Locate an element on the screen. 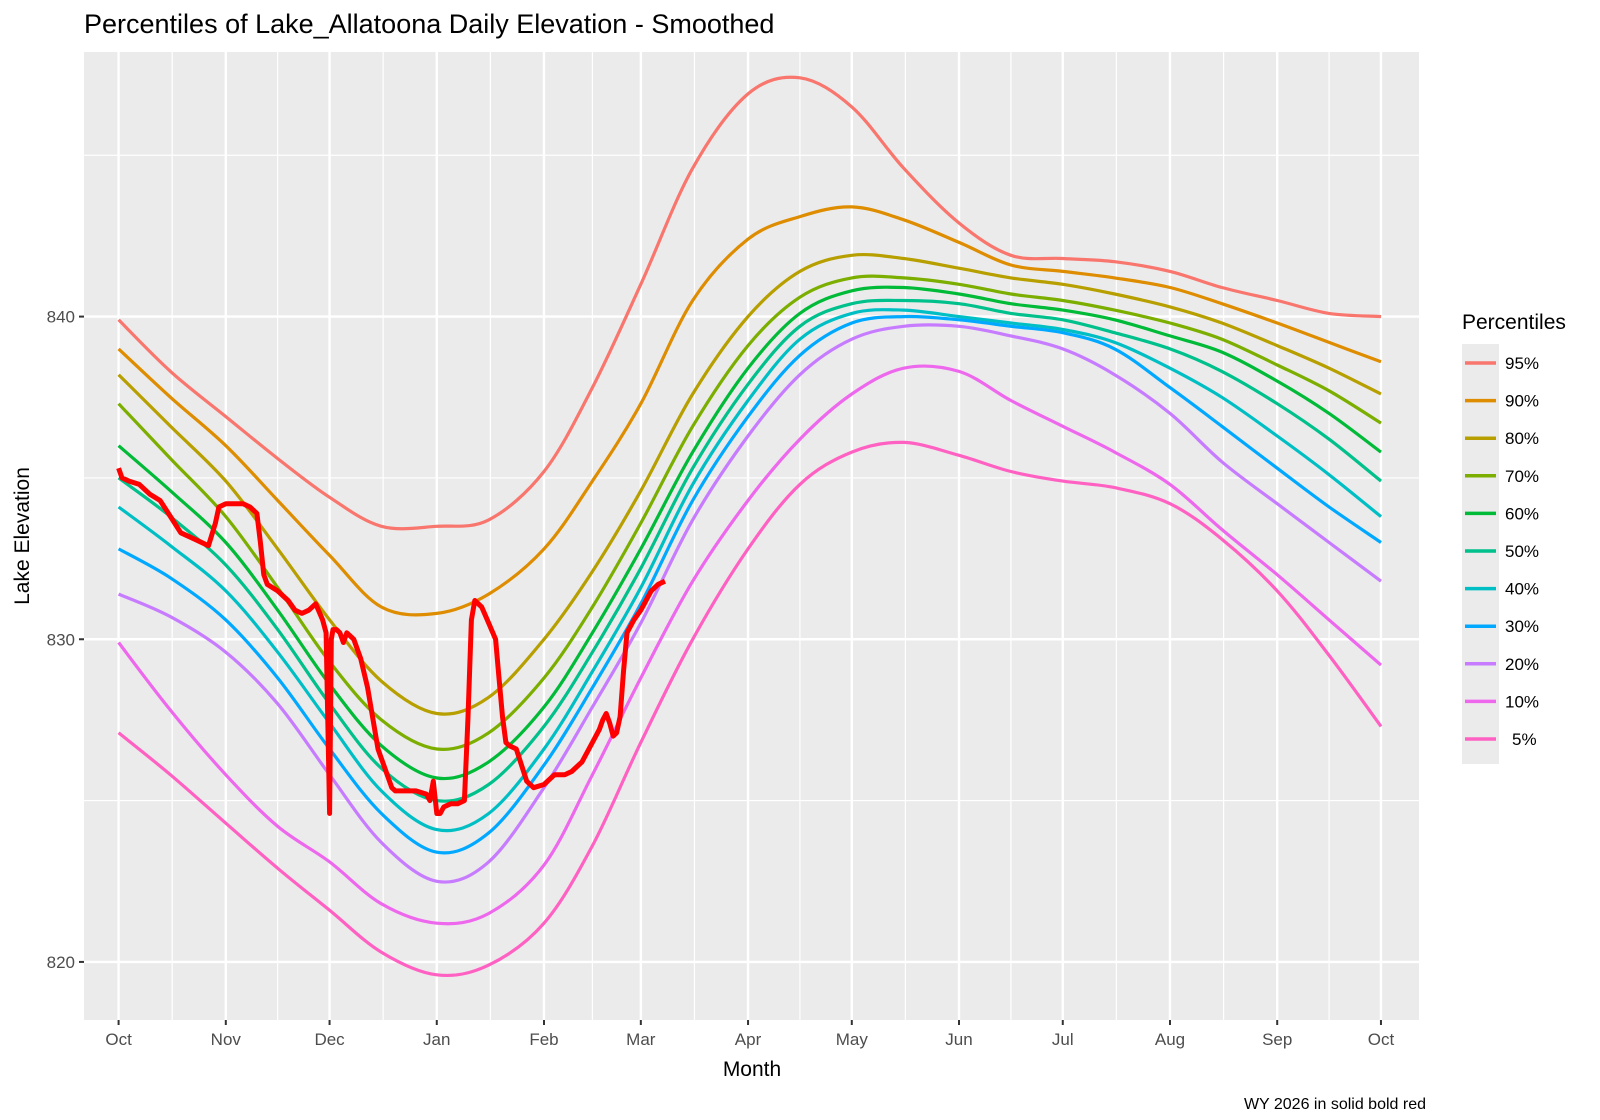 The image size is (1600, 1120). legend-label: 20% is located at coordinates (1522, 664).